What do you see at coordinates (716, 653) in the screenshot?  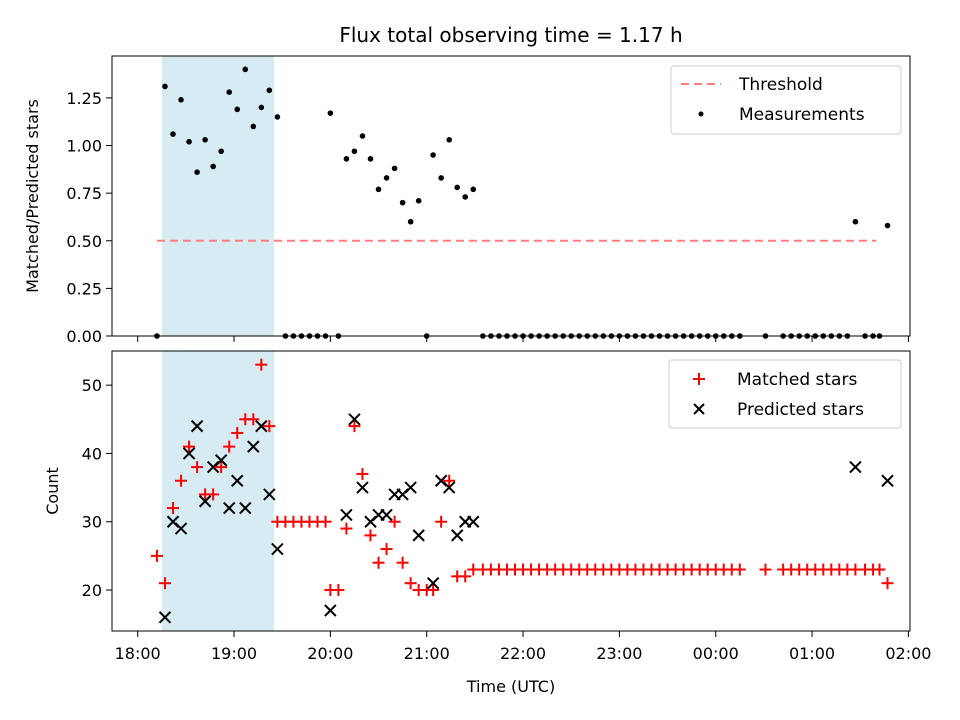 I see `xtick-label: 00:00` at bounding box center [716, 653].